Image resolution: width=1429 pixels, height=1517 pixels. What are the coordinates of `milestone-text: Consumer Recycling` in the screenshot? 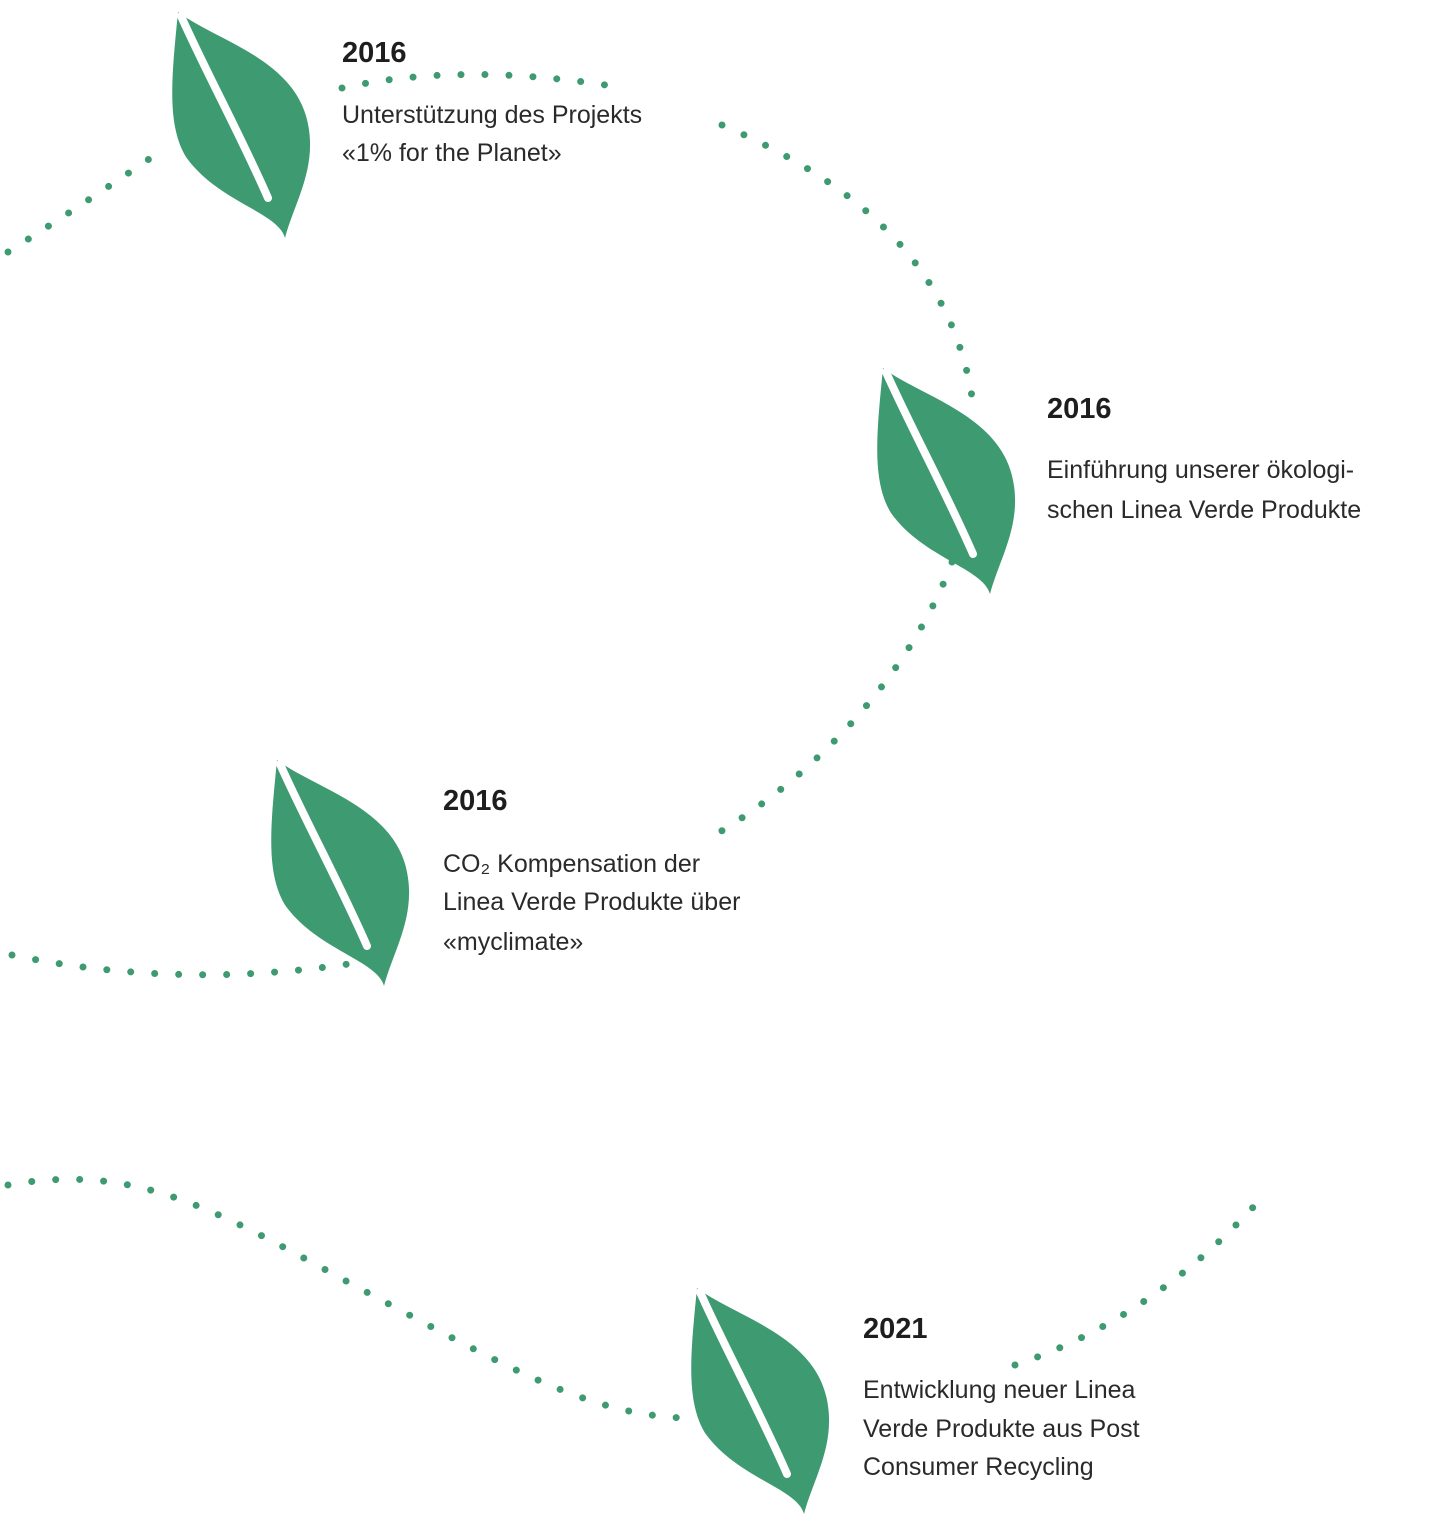 It's located at (978, 1467).